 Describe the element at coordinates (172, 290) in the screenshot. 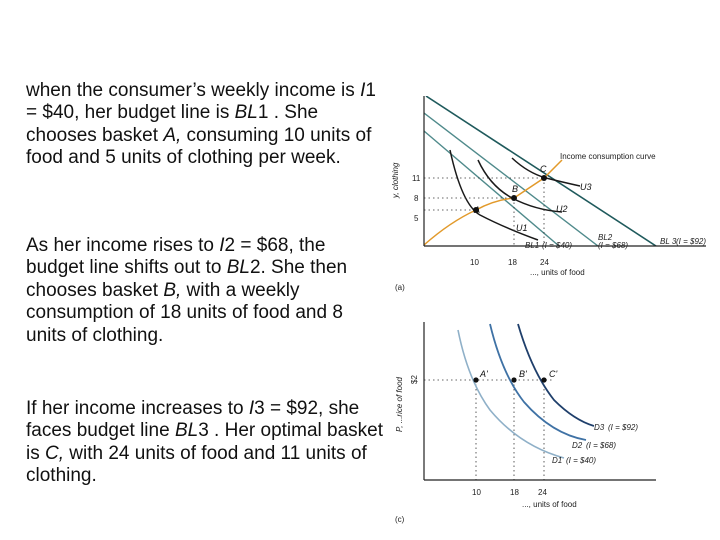

I see `italic-term: B,` at that location.